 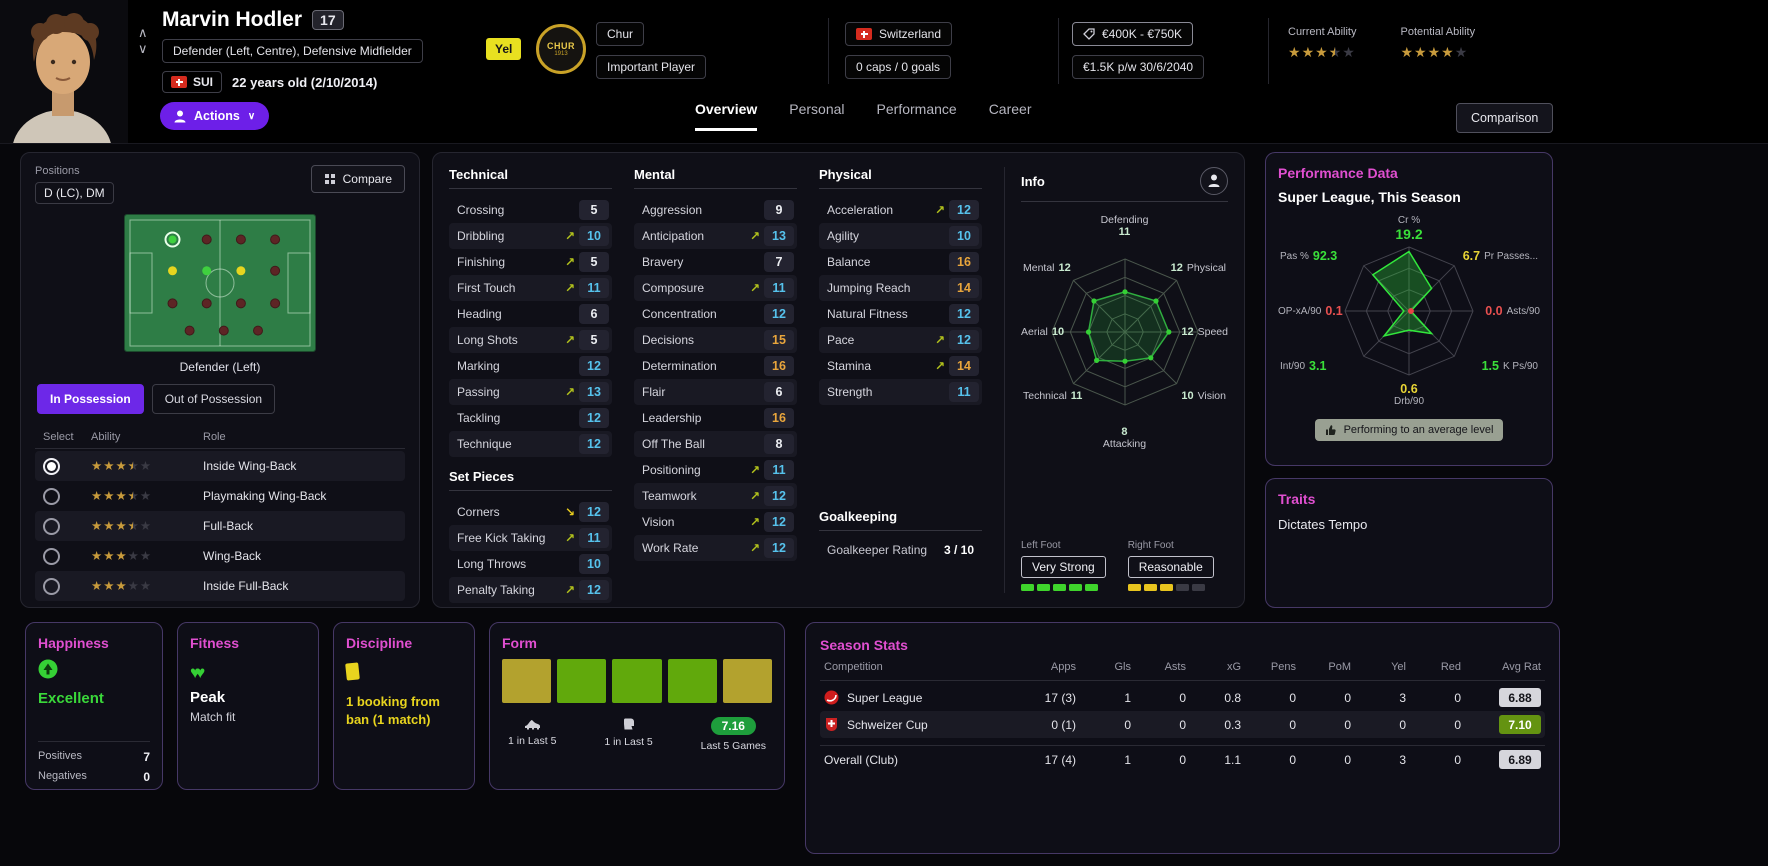 I want to click on header-divider, so click(x=1058, y=51).